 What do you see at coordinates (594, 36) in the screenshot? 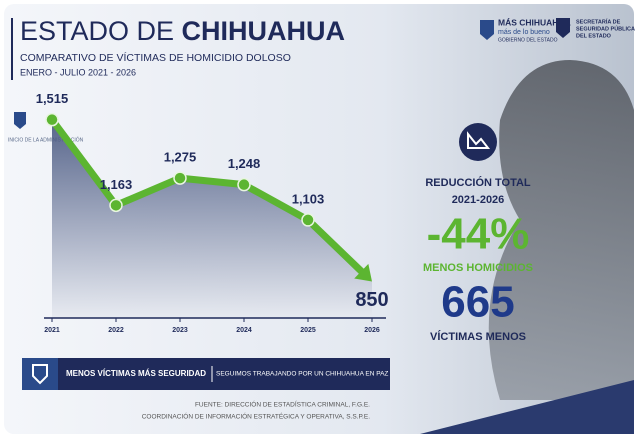
I see `secretariat: DEL ESTADO` at bounding box center [594, 36].